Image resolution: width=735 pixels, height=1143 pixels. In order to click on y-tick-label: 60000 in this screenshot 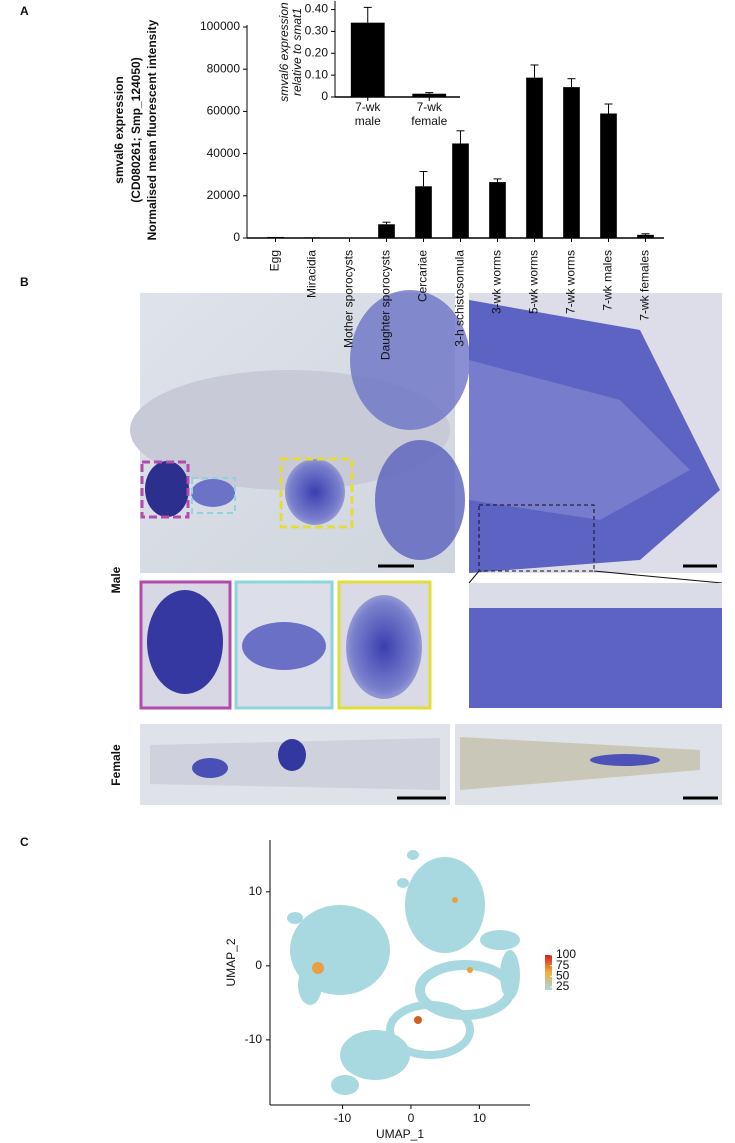, I will do `click(224, 111)`.